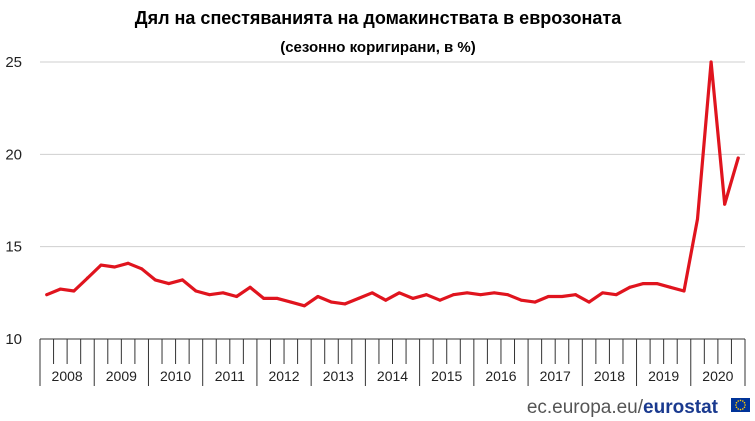  I want to click on flag-field, so click(740, 405).